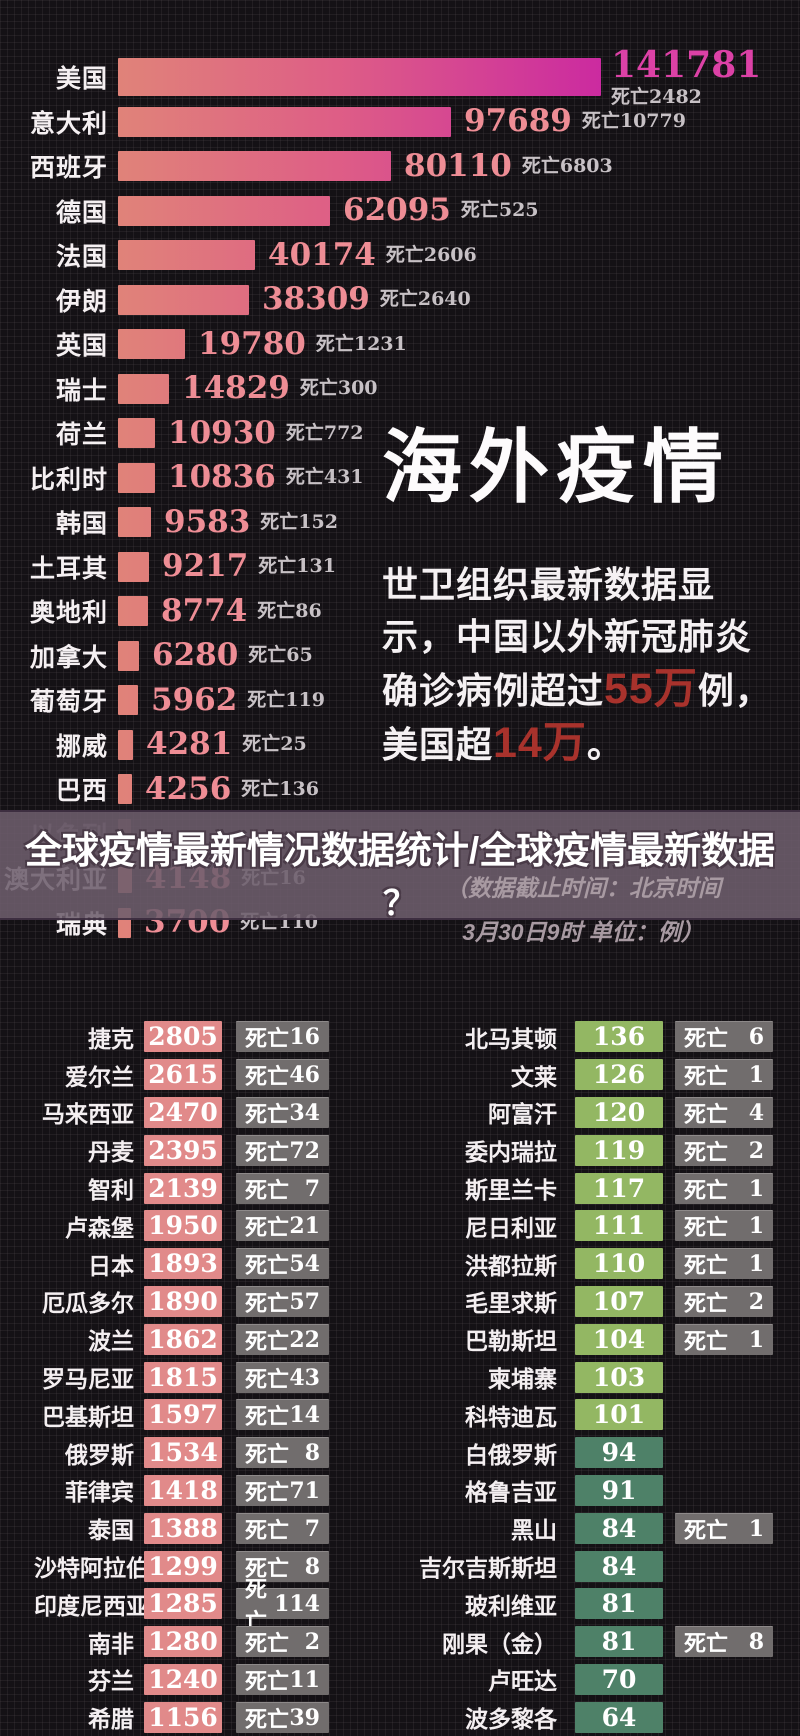 The image size is (800, 1736). What do you see at coordinates (183, 1566) in the screenshot?
I see `table-case-count: 1299` at bounding box center [183, 1566].